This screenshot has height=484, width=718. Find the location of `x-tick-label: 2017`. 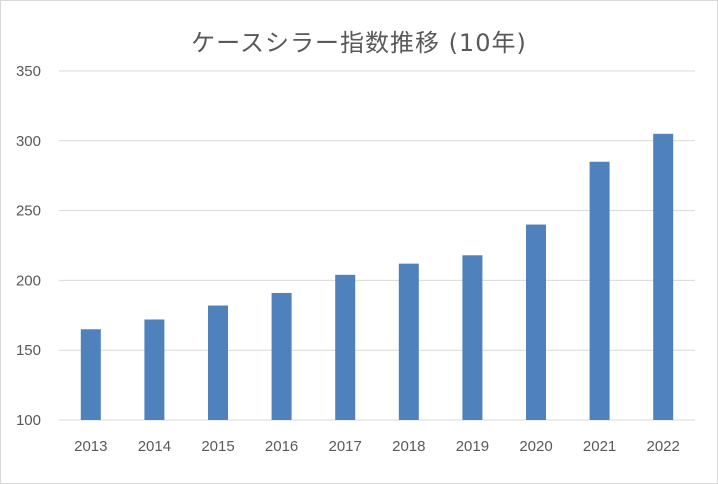

x-tick-label: 2017 is located at coordinates (345, 446).